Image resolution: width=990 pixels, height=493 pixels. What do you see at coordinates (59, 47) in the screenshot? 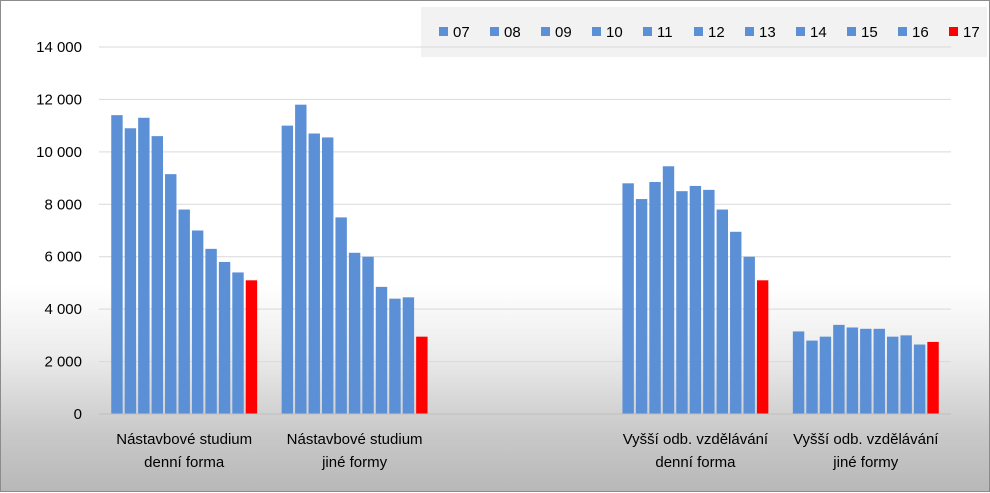
I see `y-tick-label: 14 000` at bounding box center [59, 47].